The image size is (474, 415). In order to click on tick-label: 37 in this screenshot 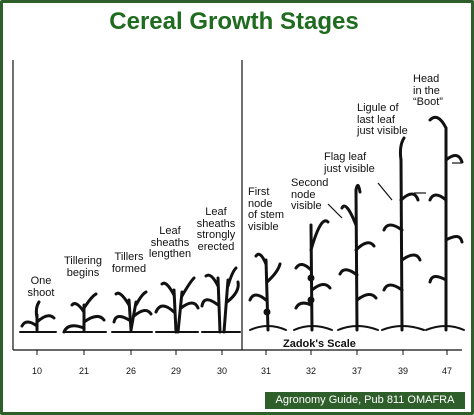, I will do `click(356, 371)`.